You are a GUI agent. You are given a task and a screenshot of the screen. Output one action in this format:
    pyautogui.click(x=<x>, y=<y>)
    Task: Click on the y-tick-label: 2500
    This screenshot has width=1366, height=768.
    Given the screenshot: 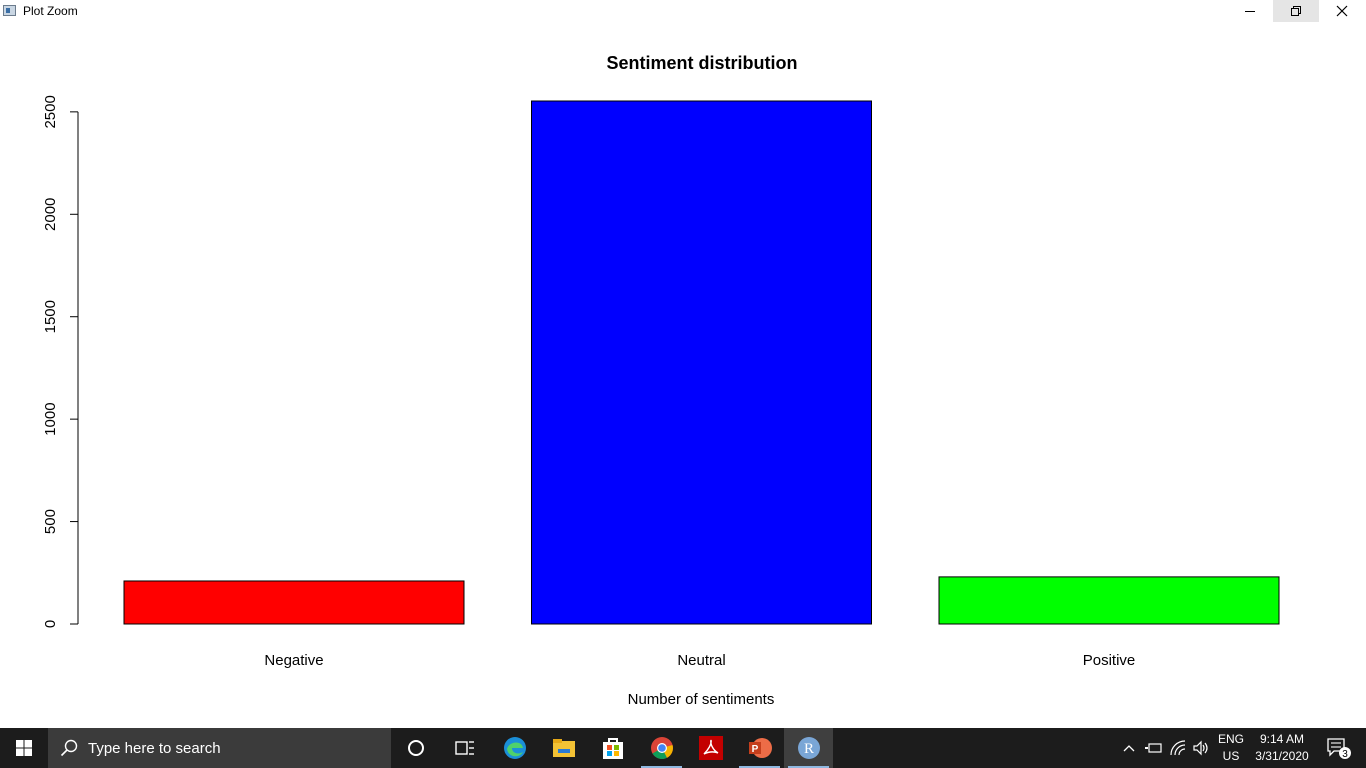 What is the action you would take?
    pyautogui.click(x=50, y=111)
    